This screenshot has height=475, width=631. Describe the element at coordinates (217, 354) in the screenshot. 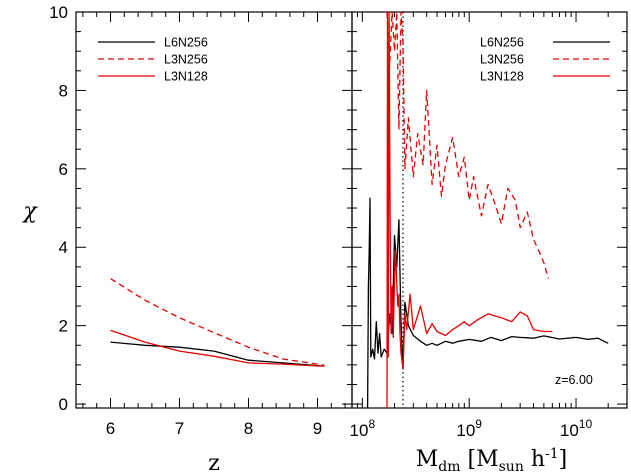

I see `left-series-line-l6n256` at that location.